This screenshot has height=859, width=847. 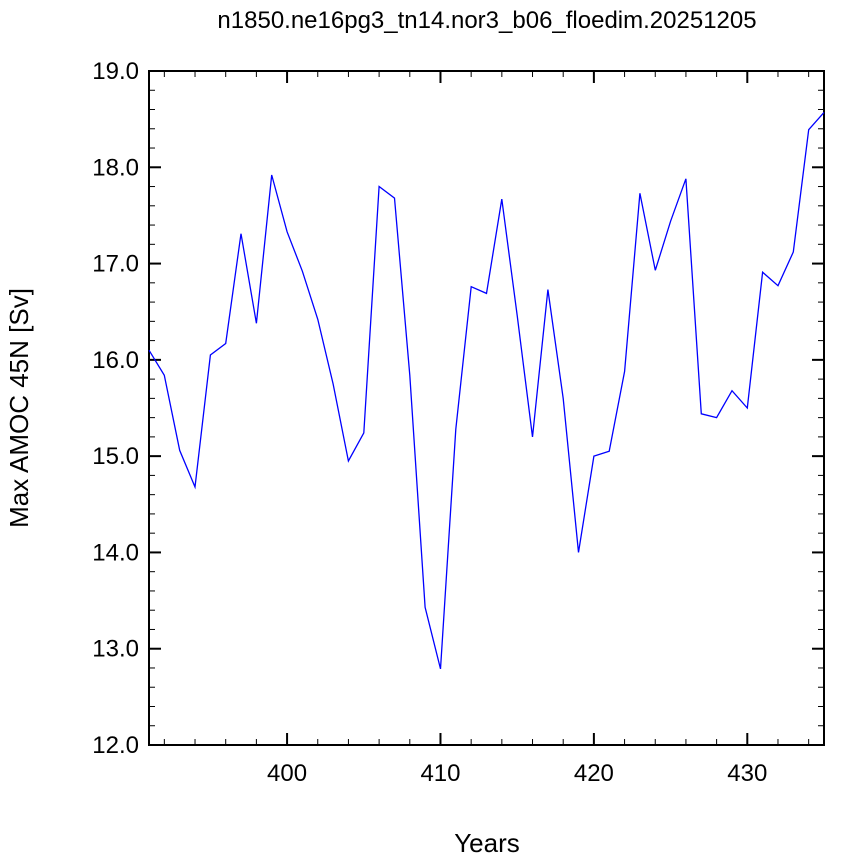 I want to click on y-tick-label: 19.0, so click(x=115, y=71).